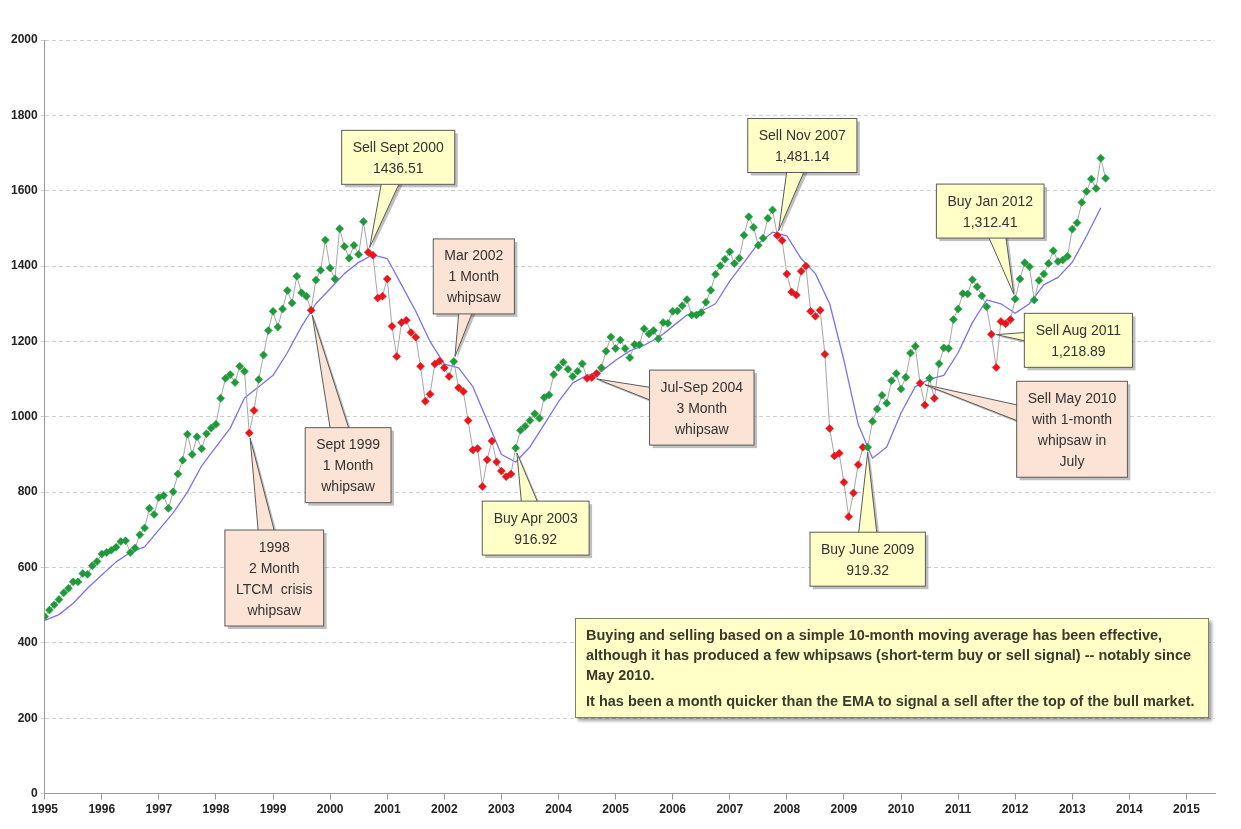 The width and height of the screenshot is (1241, 829). What do you see at coordinates (28, 491) in the screenshot?
I see `y-tick-label: 800` at bounding box center [28, 491].